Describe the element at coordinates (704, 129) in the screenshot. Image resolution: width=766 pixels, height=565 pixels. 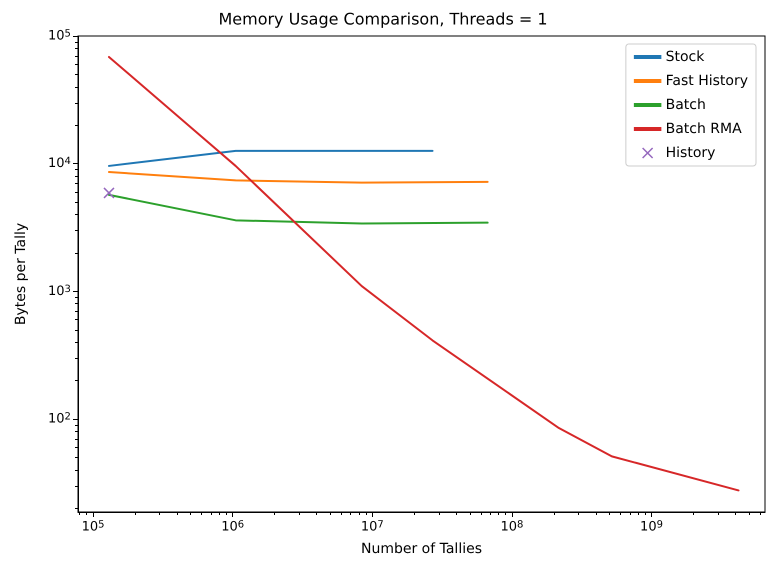
I see `legend-label: Batch RMA` at that location.